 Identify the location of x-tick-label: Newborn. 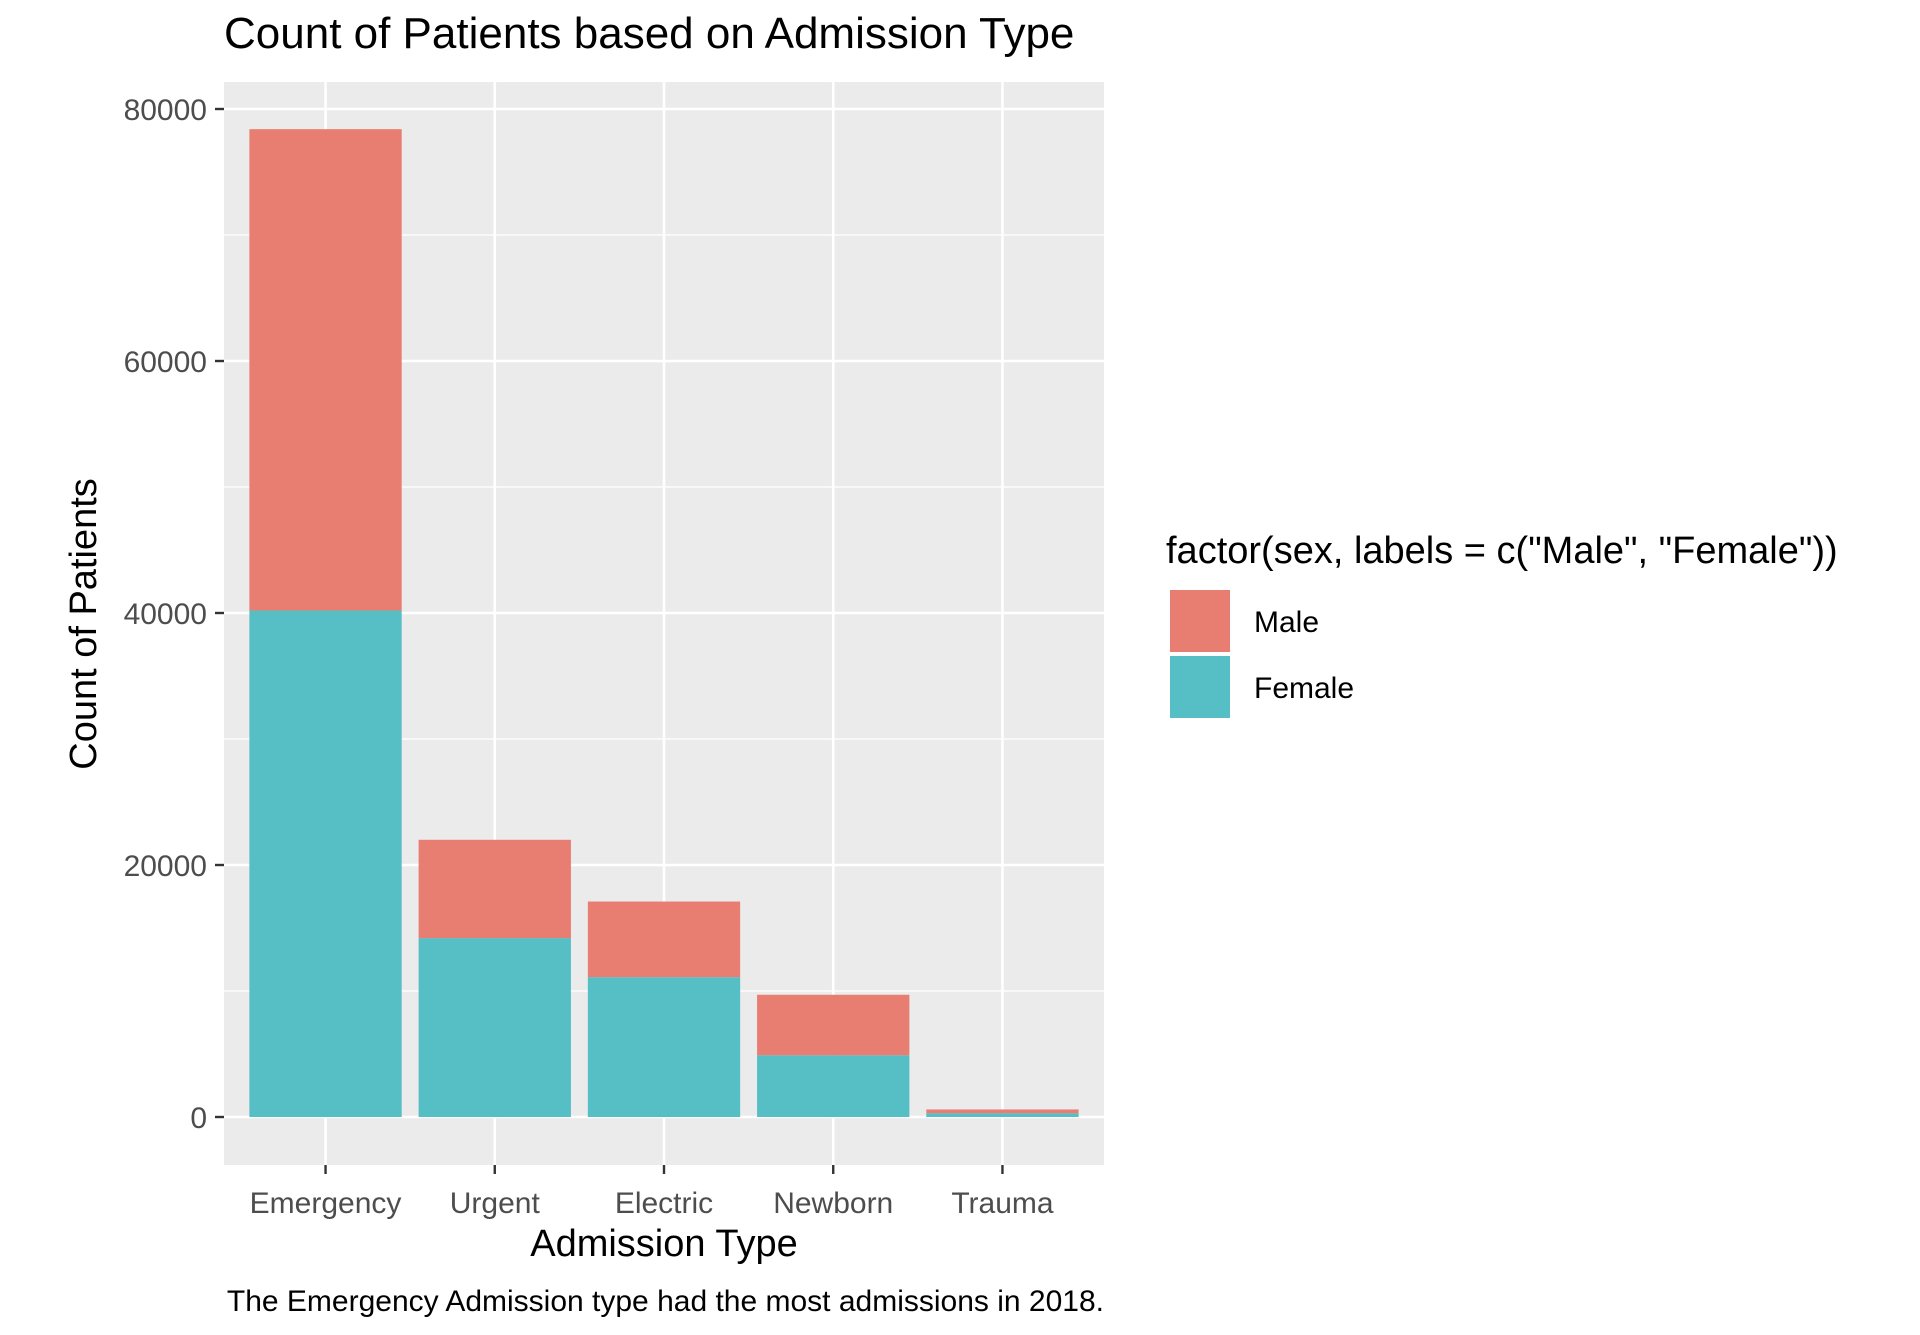
(833, 1203).